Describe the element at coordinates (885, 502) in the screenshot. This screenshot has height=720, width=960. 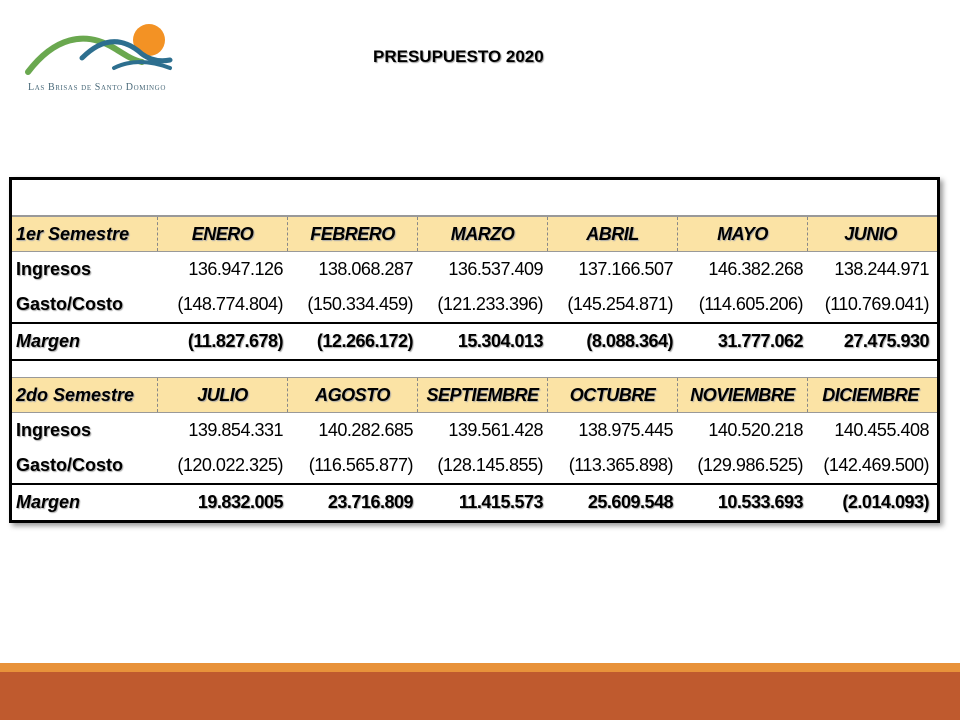
I see `margen-cell: (2.014.093)` at that location.